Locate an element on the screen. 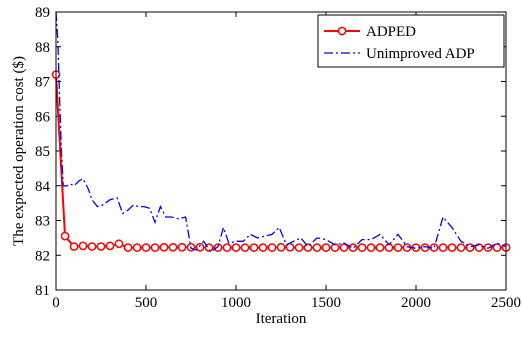 The image size is (522, 345). y-tick-label: 81 is located at coordinates (42, 291).